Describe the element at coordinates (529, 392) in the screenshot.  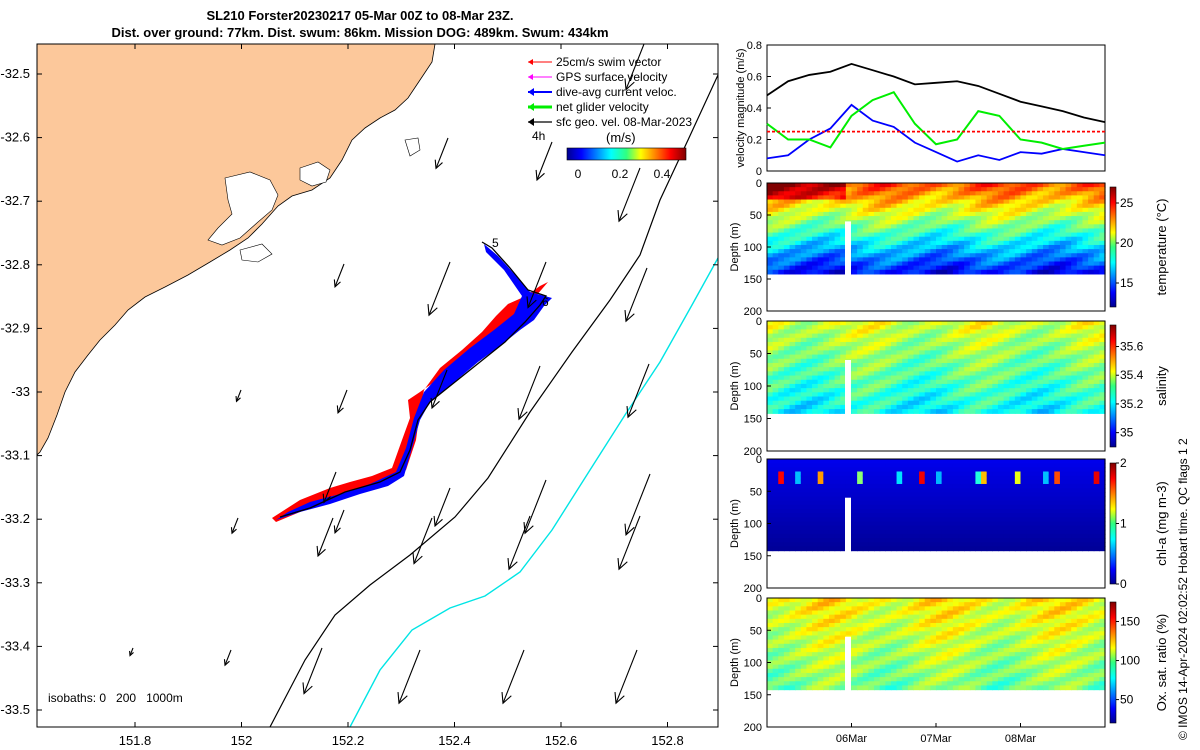
I see `geo-arrow` at that location.